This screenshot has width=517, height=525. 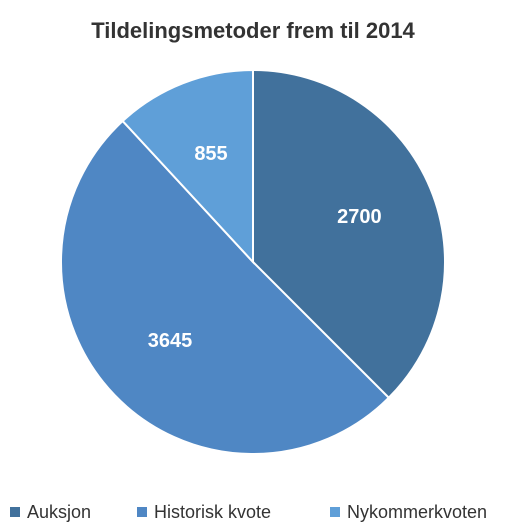 What do you see at coordinates (212, 512) in the screenshot?
I see `legend-label: Historisk kvote` at bounding box center [212, 512].